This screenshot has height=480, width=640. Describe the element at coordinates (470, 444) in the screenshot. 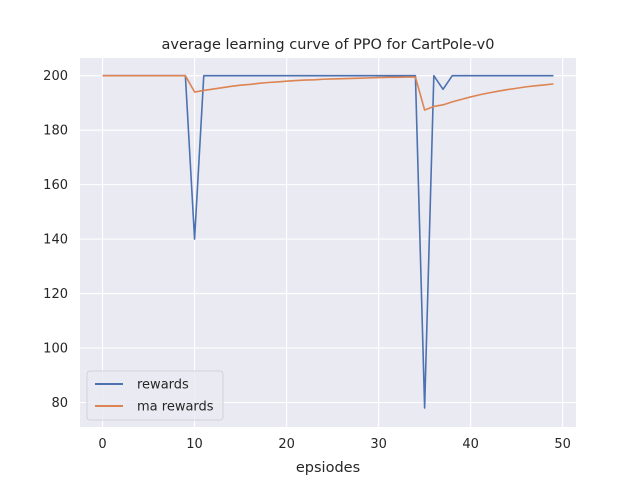

I see `x-tick-label: 40` at that location.